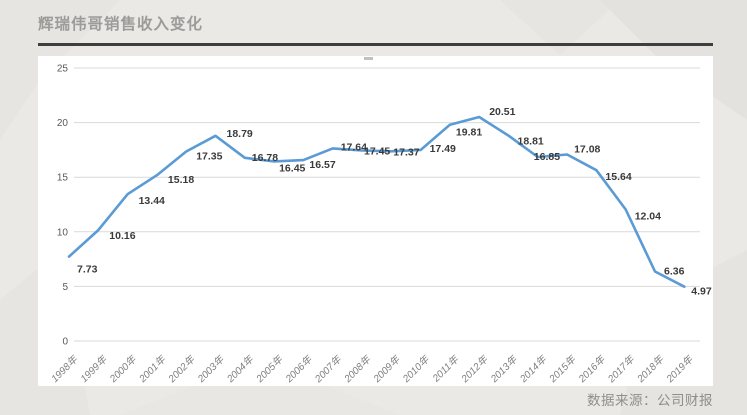 The width and height of the screenshot is (747, 415). I want to click on data-label: 12.04, so click(648, 217).